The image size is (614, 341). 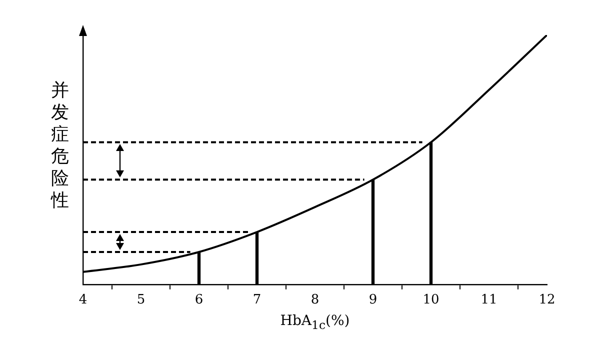 What do you see at coordinates (257, 300) in the screenshot?
I see `x-tick-label: 7` at bounding box center [257, 300].